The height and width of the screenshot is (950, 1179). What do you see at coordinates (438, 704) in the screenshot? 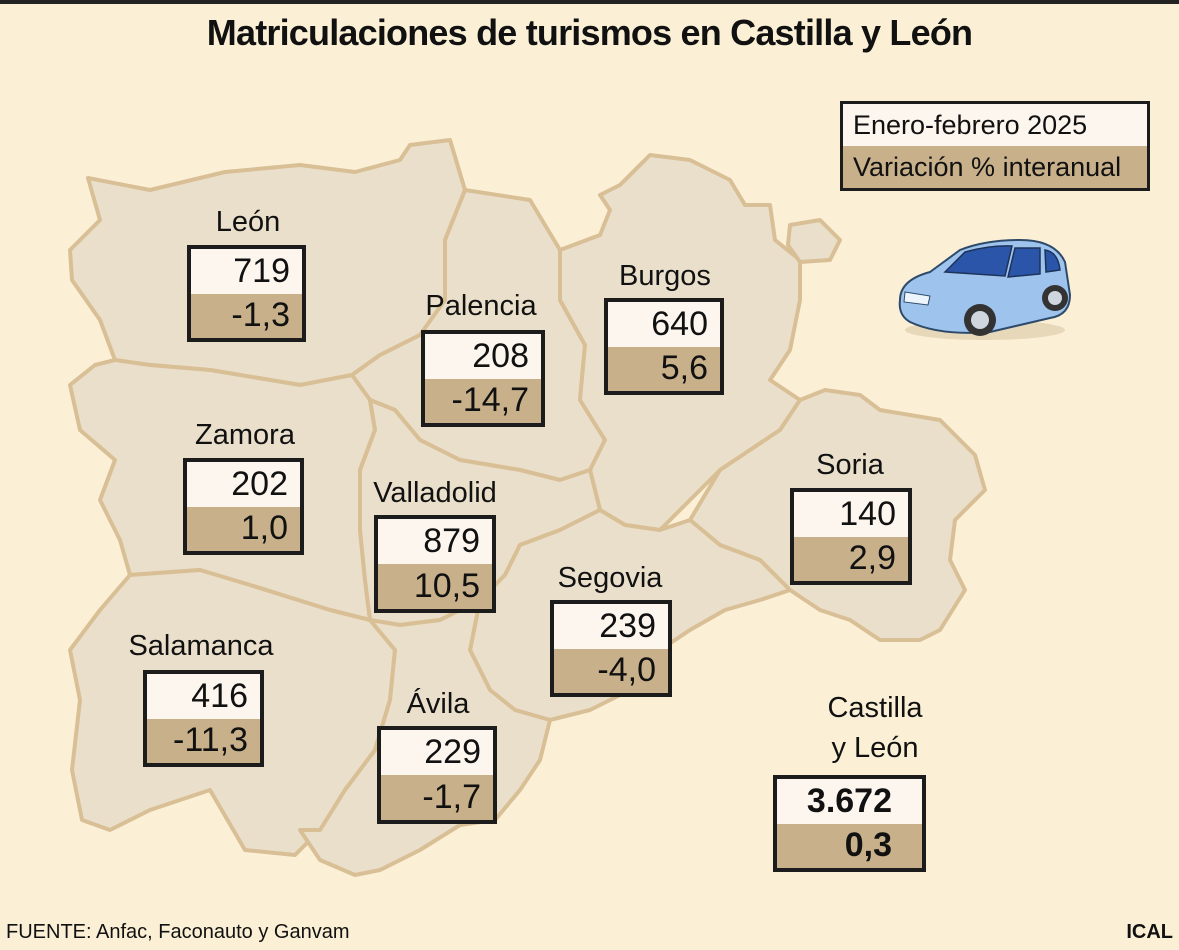
I see `province-name-avila: Ávila` at bounding box center [438, 704].